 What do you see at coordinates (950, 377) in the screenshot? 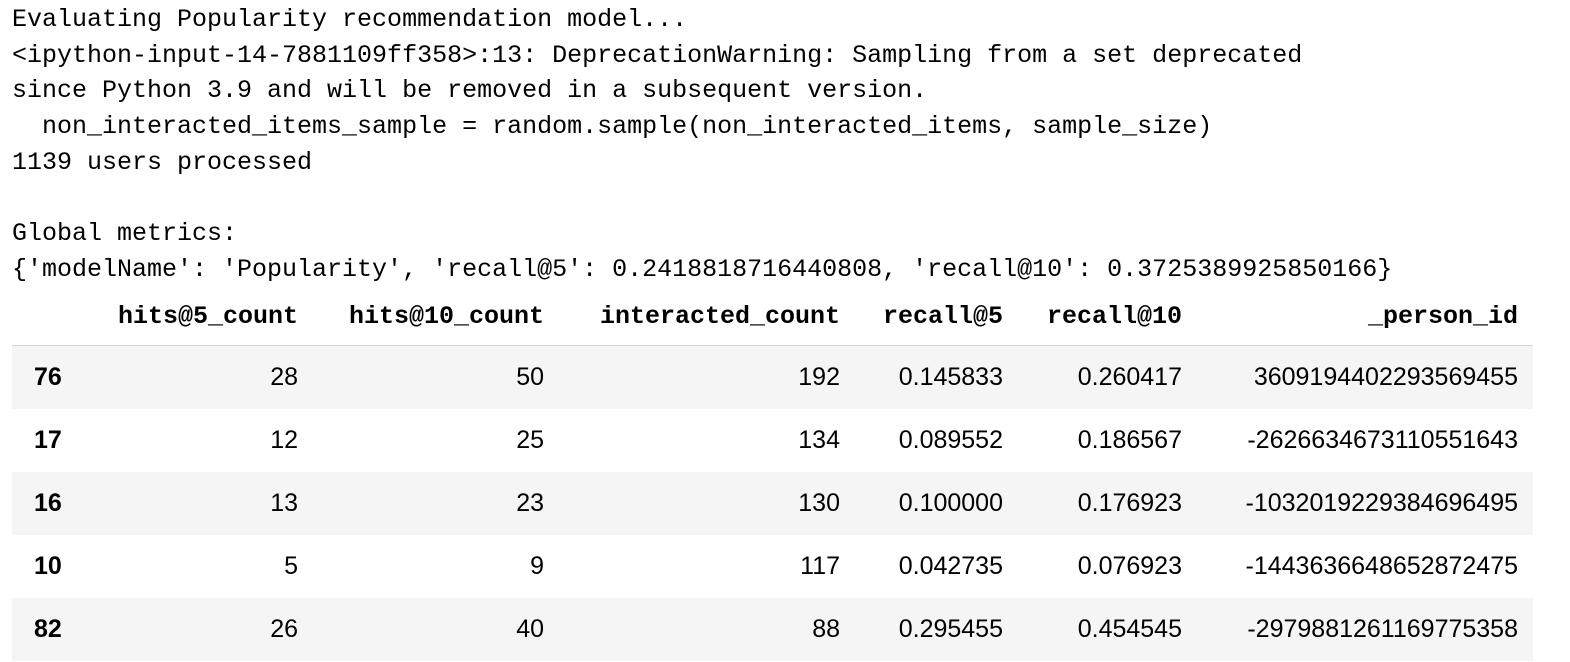
I see `cell-recall5: 0.145833` at bounding box center [950, 377].